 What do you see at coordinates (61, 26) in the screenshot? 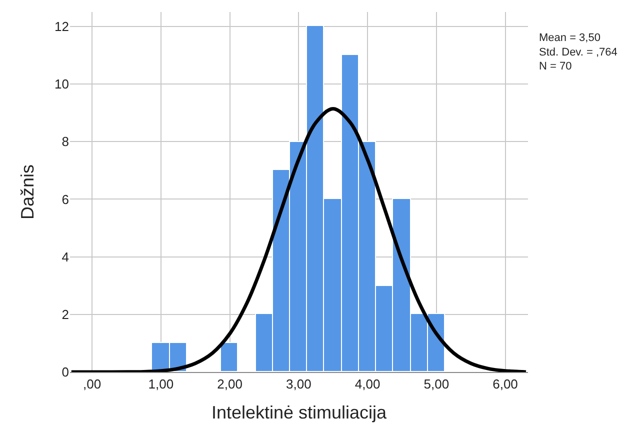
I see `y-tick-label: 12` at bounding box center [61, 26].